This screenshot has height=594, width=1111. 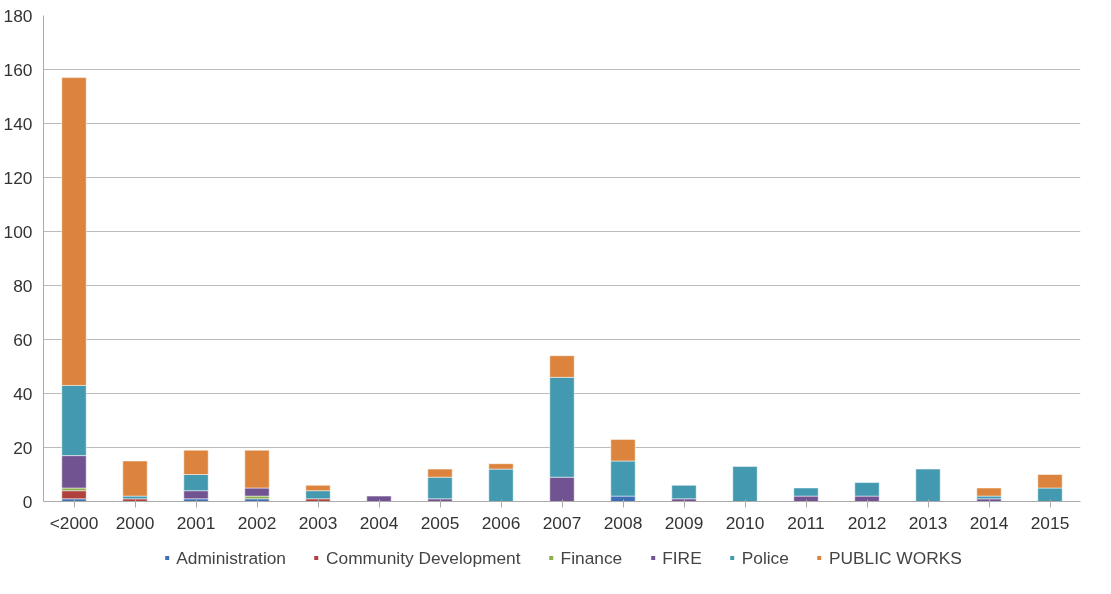 I want to click on legend-label: PUBLIC WORKS, so click(x=895, y=557).